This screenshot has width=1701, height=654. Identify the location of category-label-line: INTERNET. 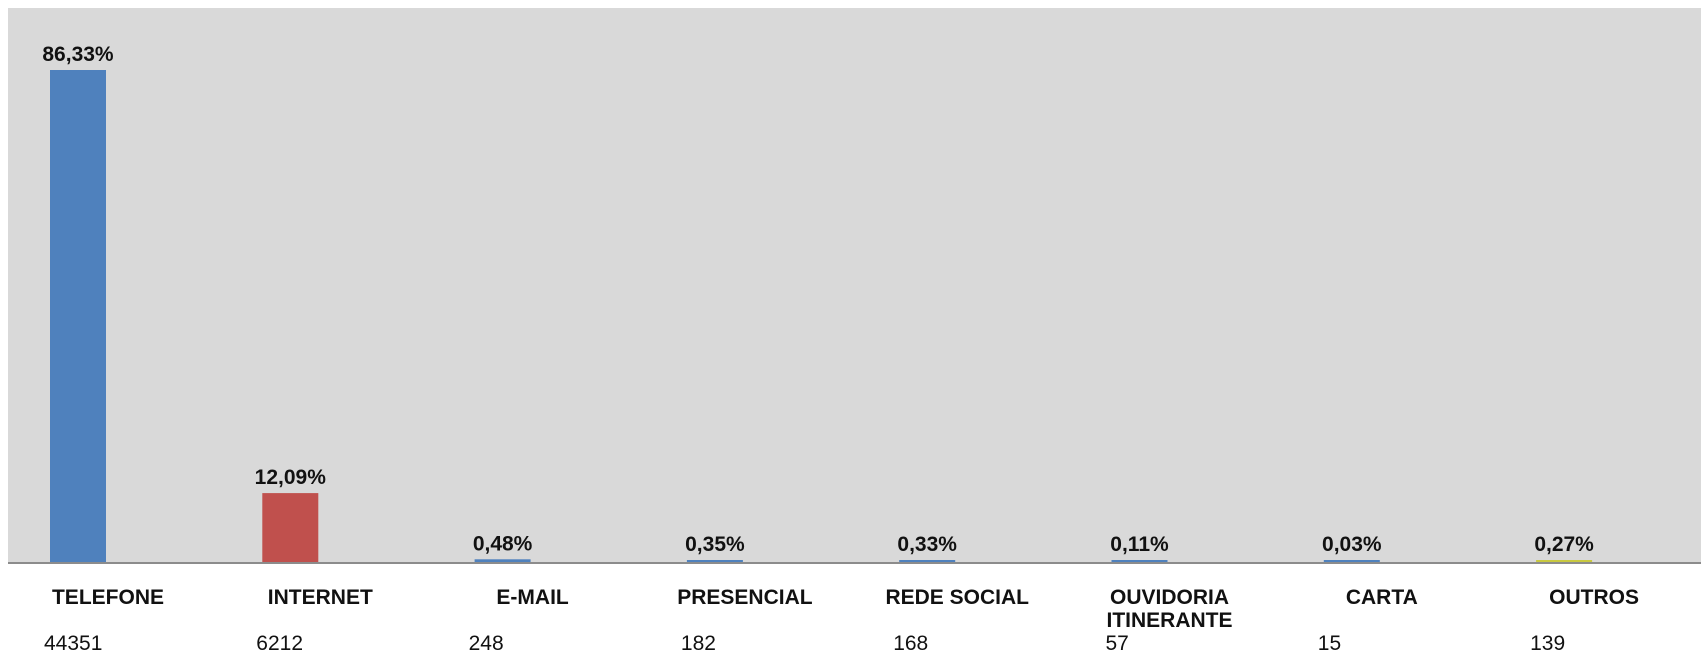
(320, 597).